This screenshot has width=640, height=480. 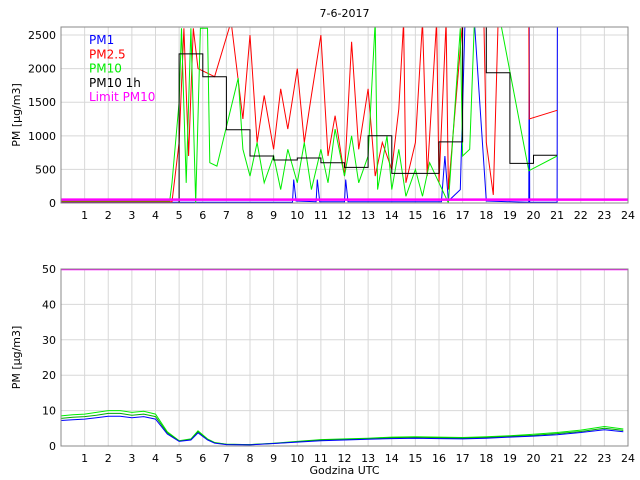 What do you see at coordinates (342, 430) in the screenshot?
I see `series-pm1` at bounding box center [342, 430].